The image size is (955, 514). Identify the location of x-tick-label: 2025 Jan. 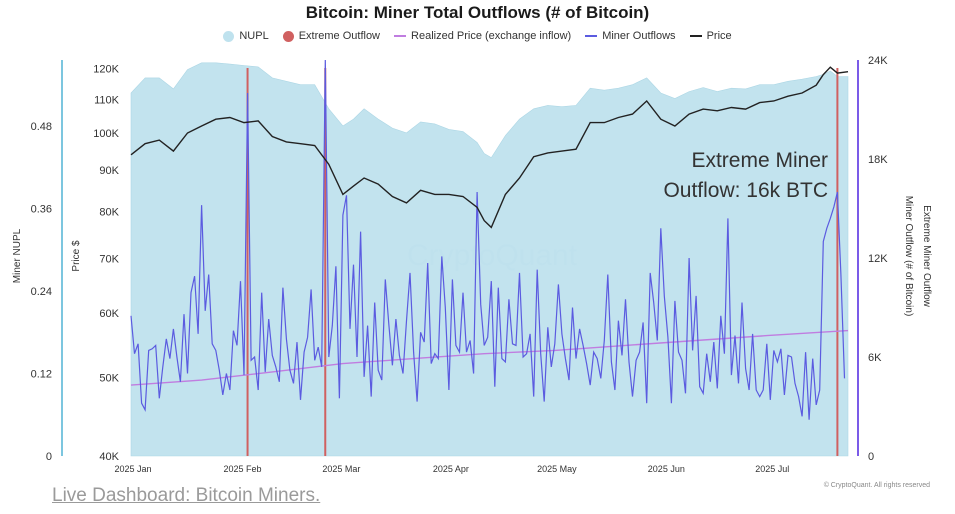
(132, 469).